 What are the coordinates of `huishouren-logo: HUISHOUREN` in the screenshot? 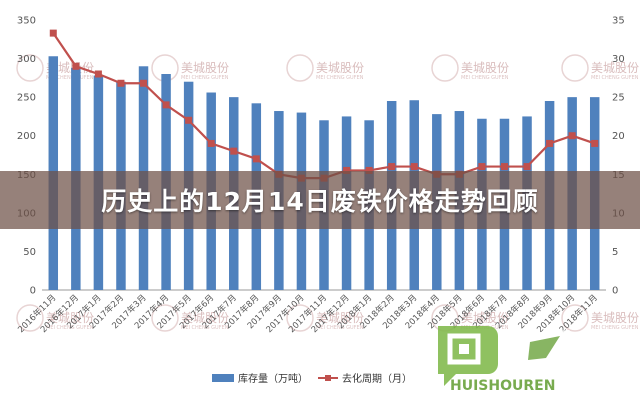 It's located at (504, 360).